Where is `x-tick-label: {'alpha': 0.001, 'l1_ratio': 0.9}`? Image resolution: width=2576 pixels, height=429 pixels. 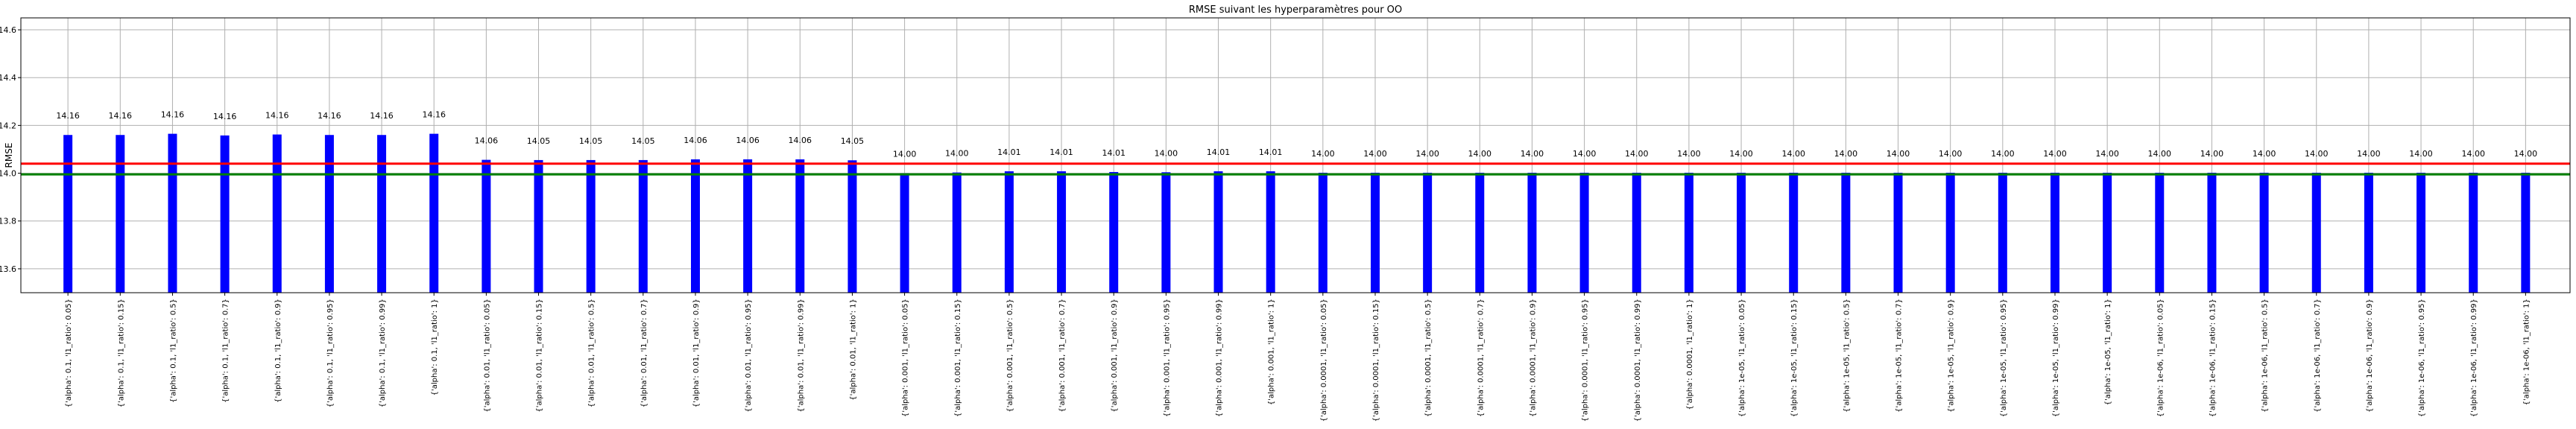 x-tick-label: {'alpha': 0.001, 'l1_ratio': 0.9} is located at coordinates (1115, 356).